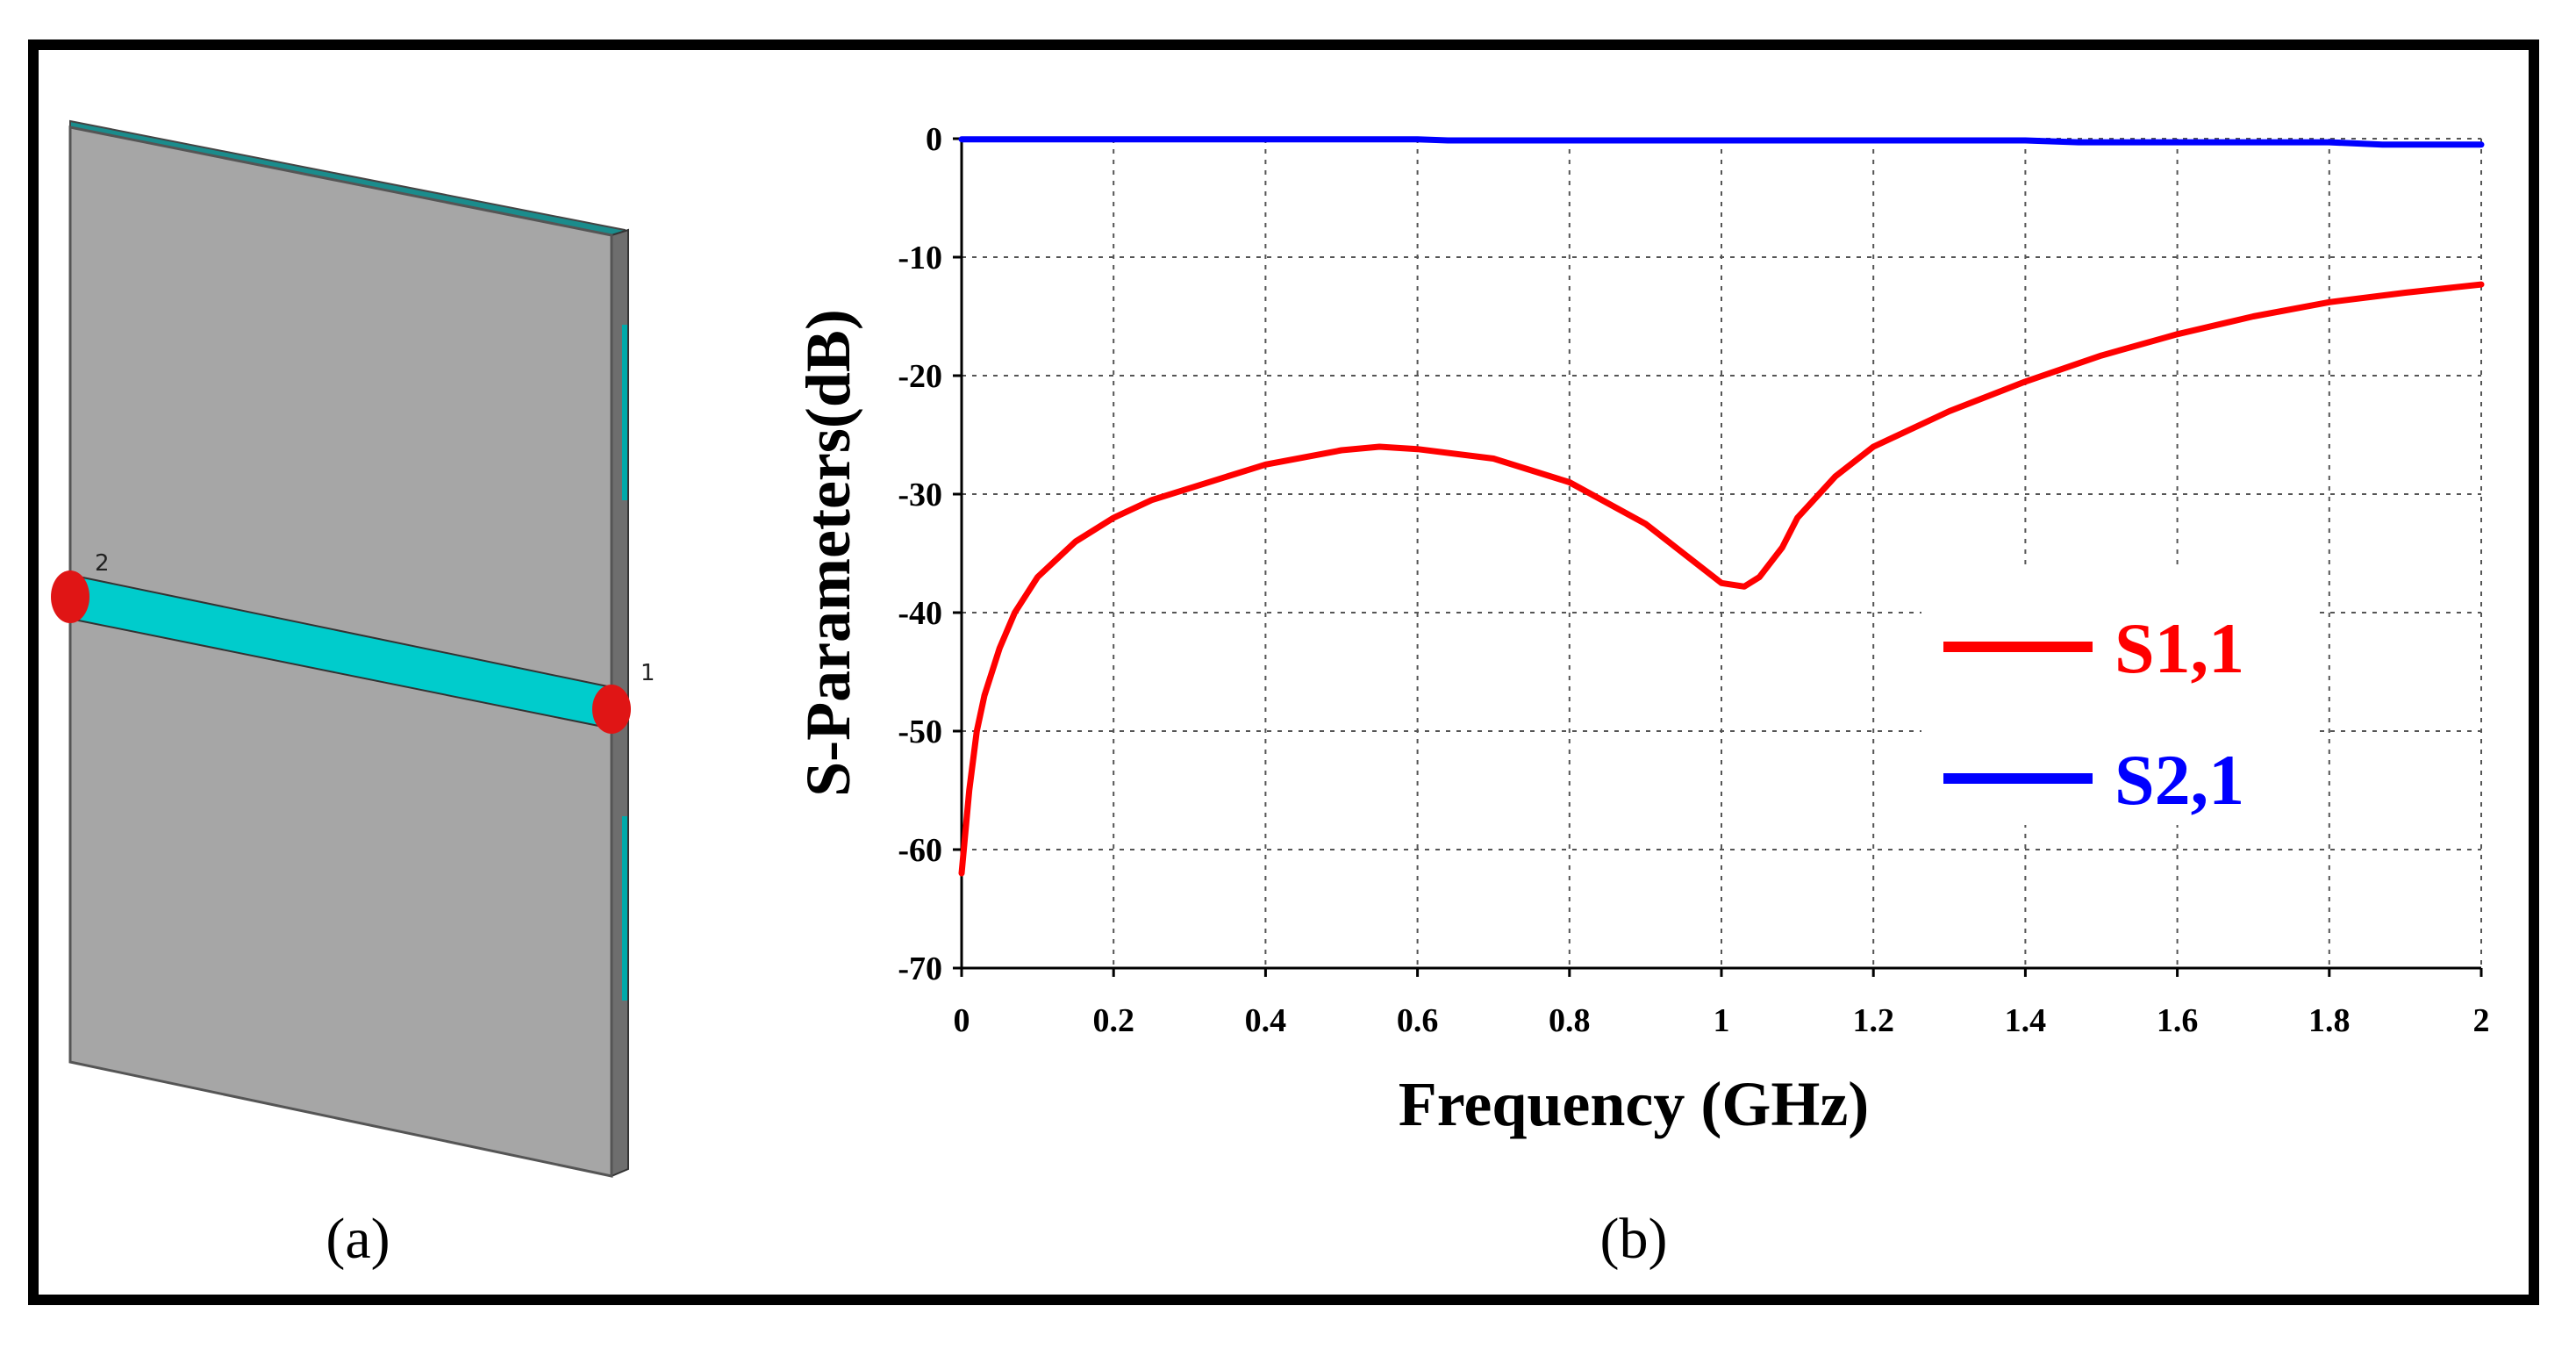  Describe the element at coordinates (2329, 1020) in the screenshot. I see `x-tick-label: 1.8` at that location.